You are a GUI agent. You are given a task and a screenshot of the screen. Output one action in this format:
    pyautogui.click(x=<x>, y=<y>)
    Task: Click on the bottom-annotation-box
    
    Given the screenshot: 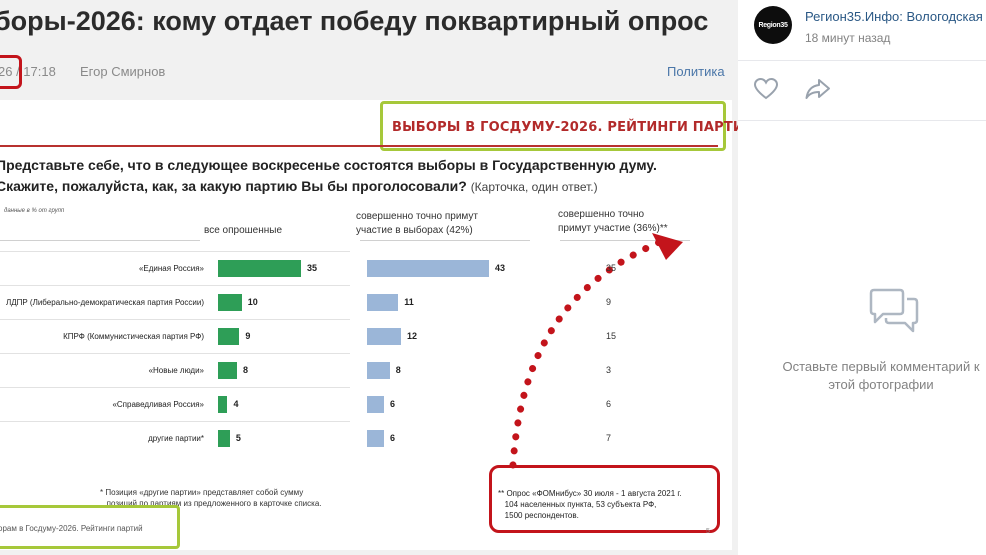 What is the action you would take?
    pyautogui.click(x=90, y=527)
    